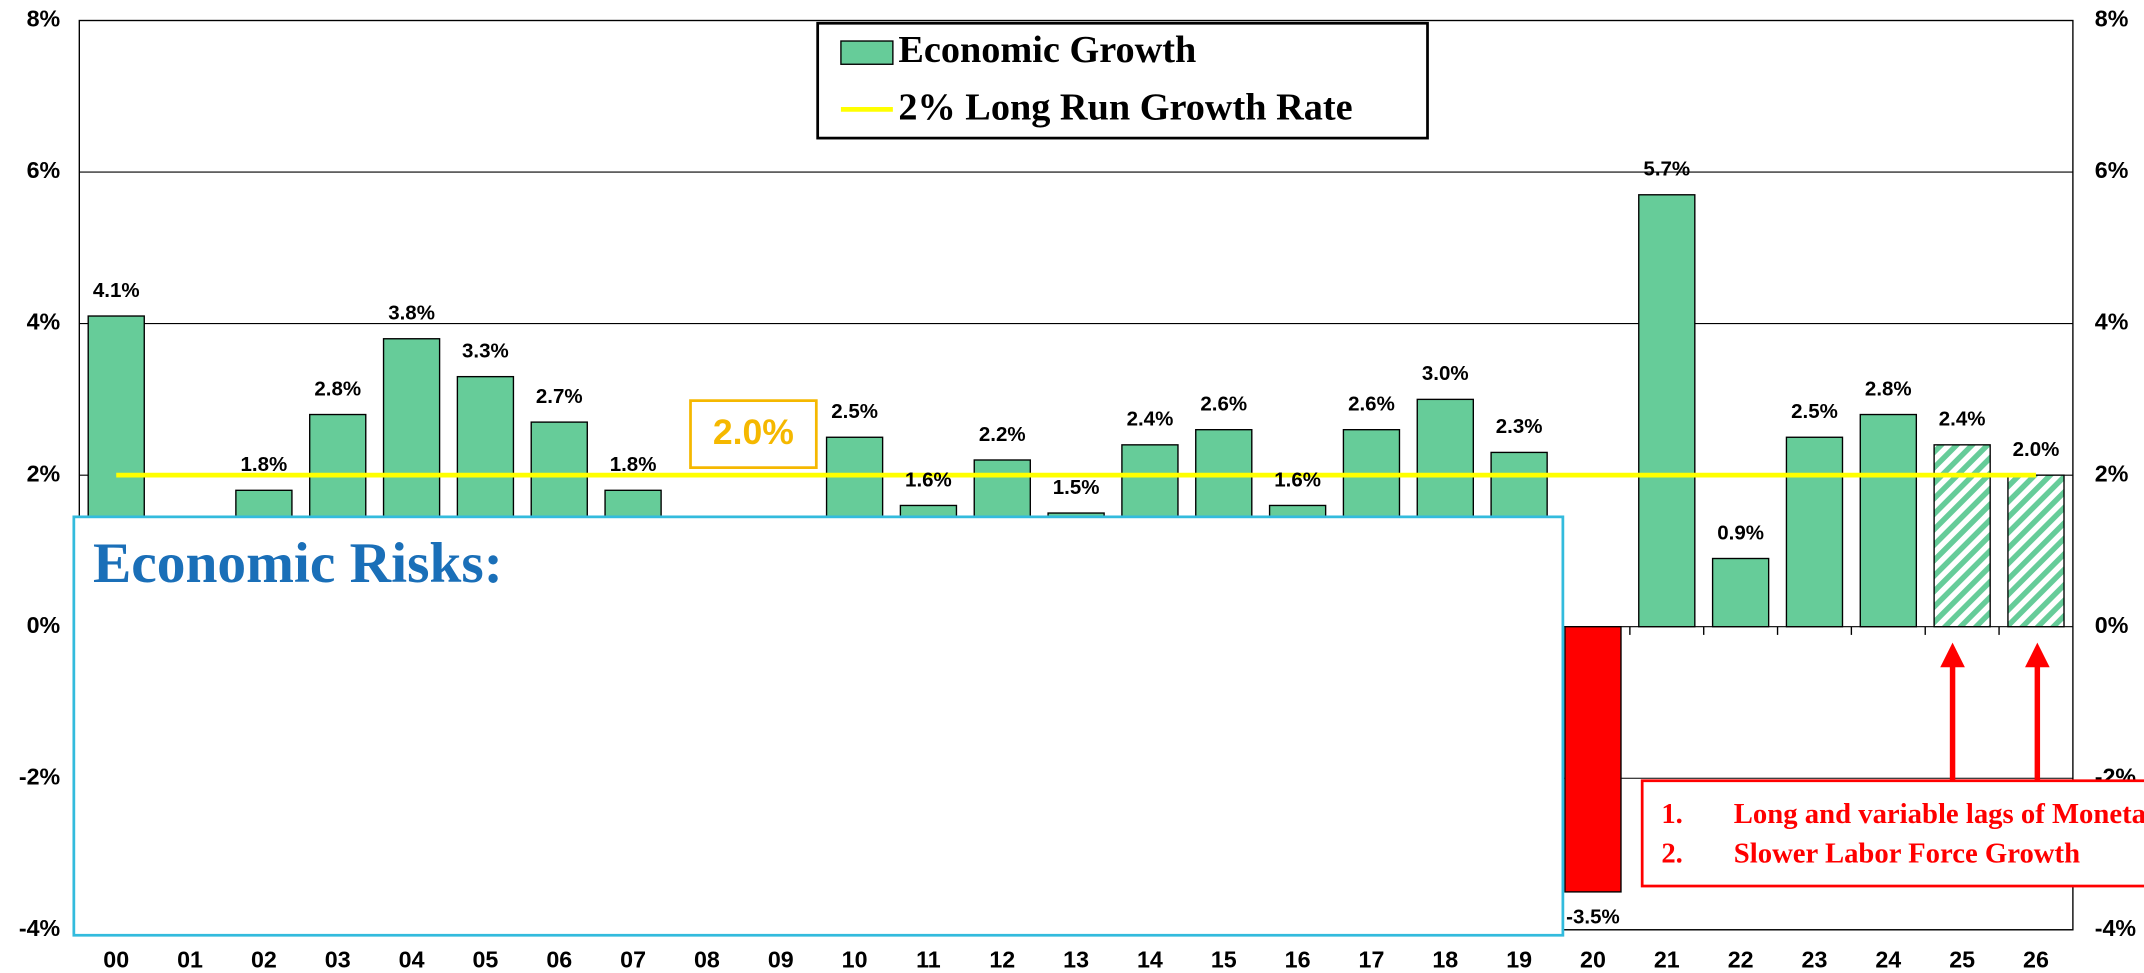  Describe the element at coordinates (2112, 170) in the screenshot. I see `y2-tick-label: 6%` at that location.